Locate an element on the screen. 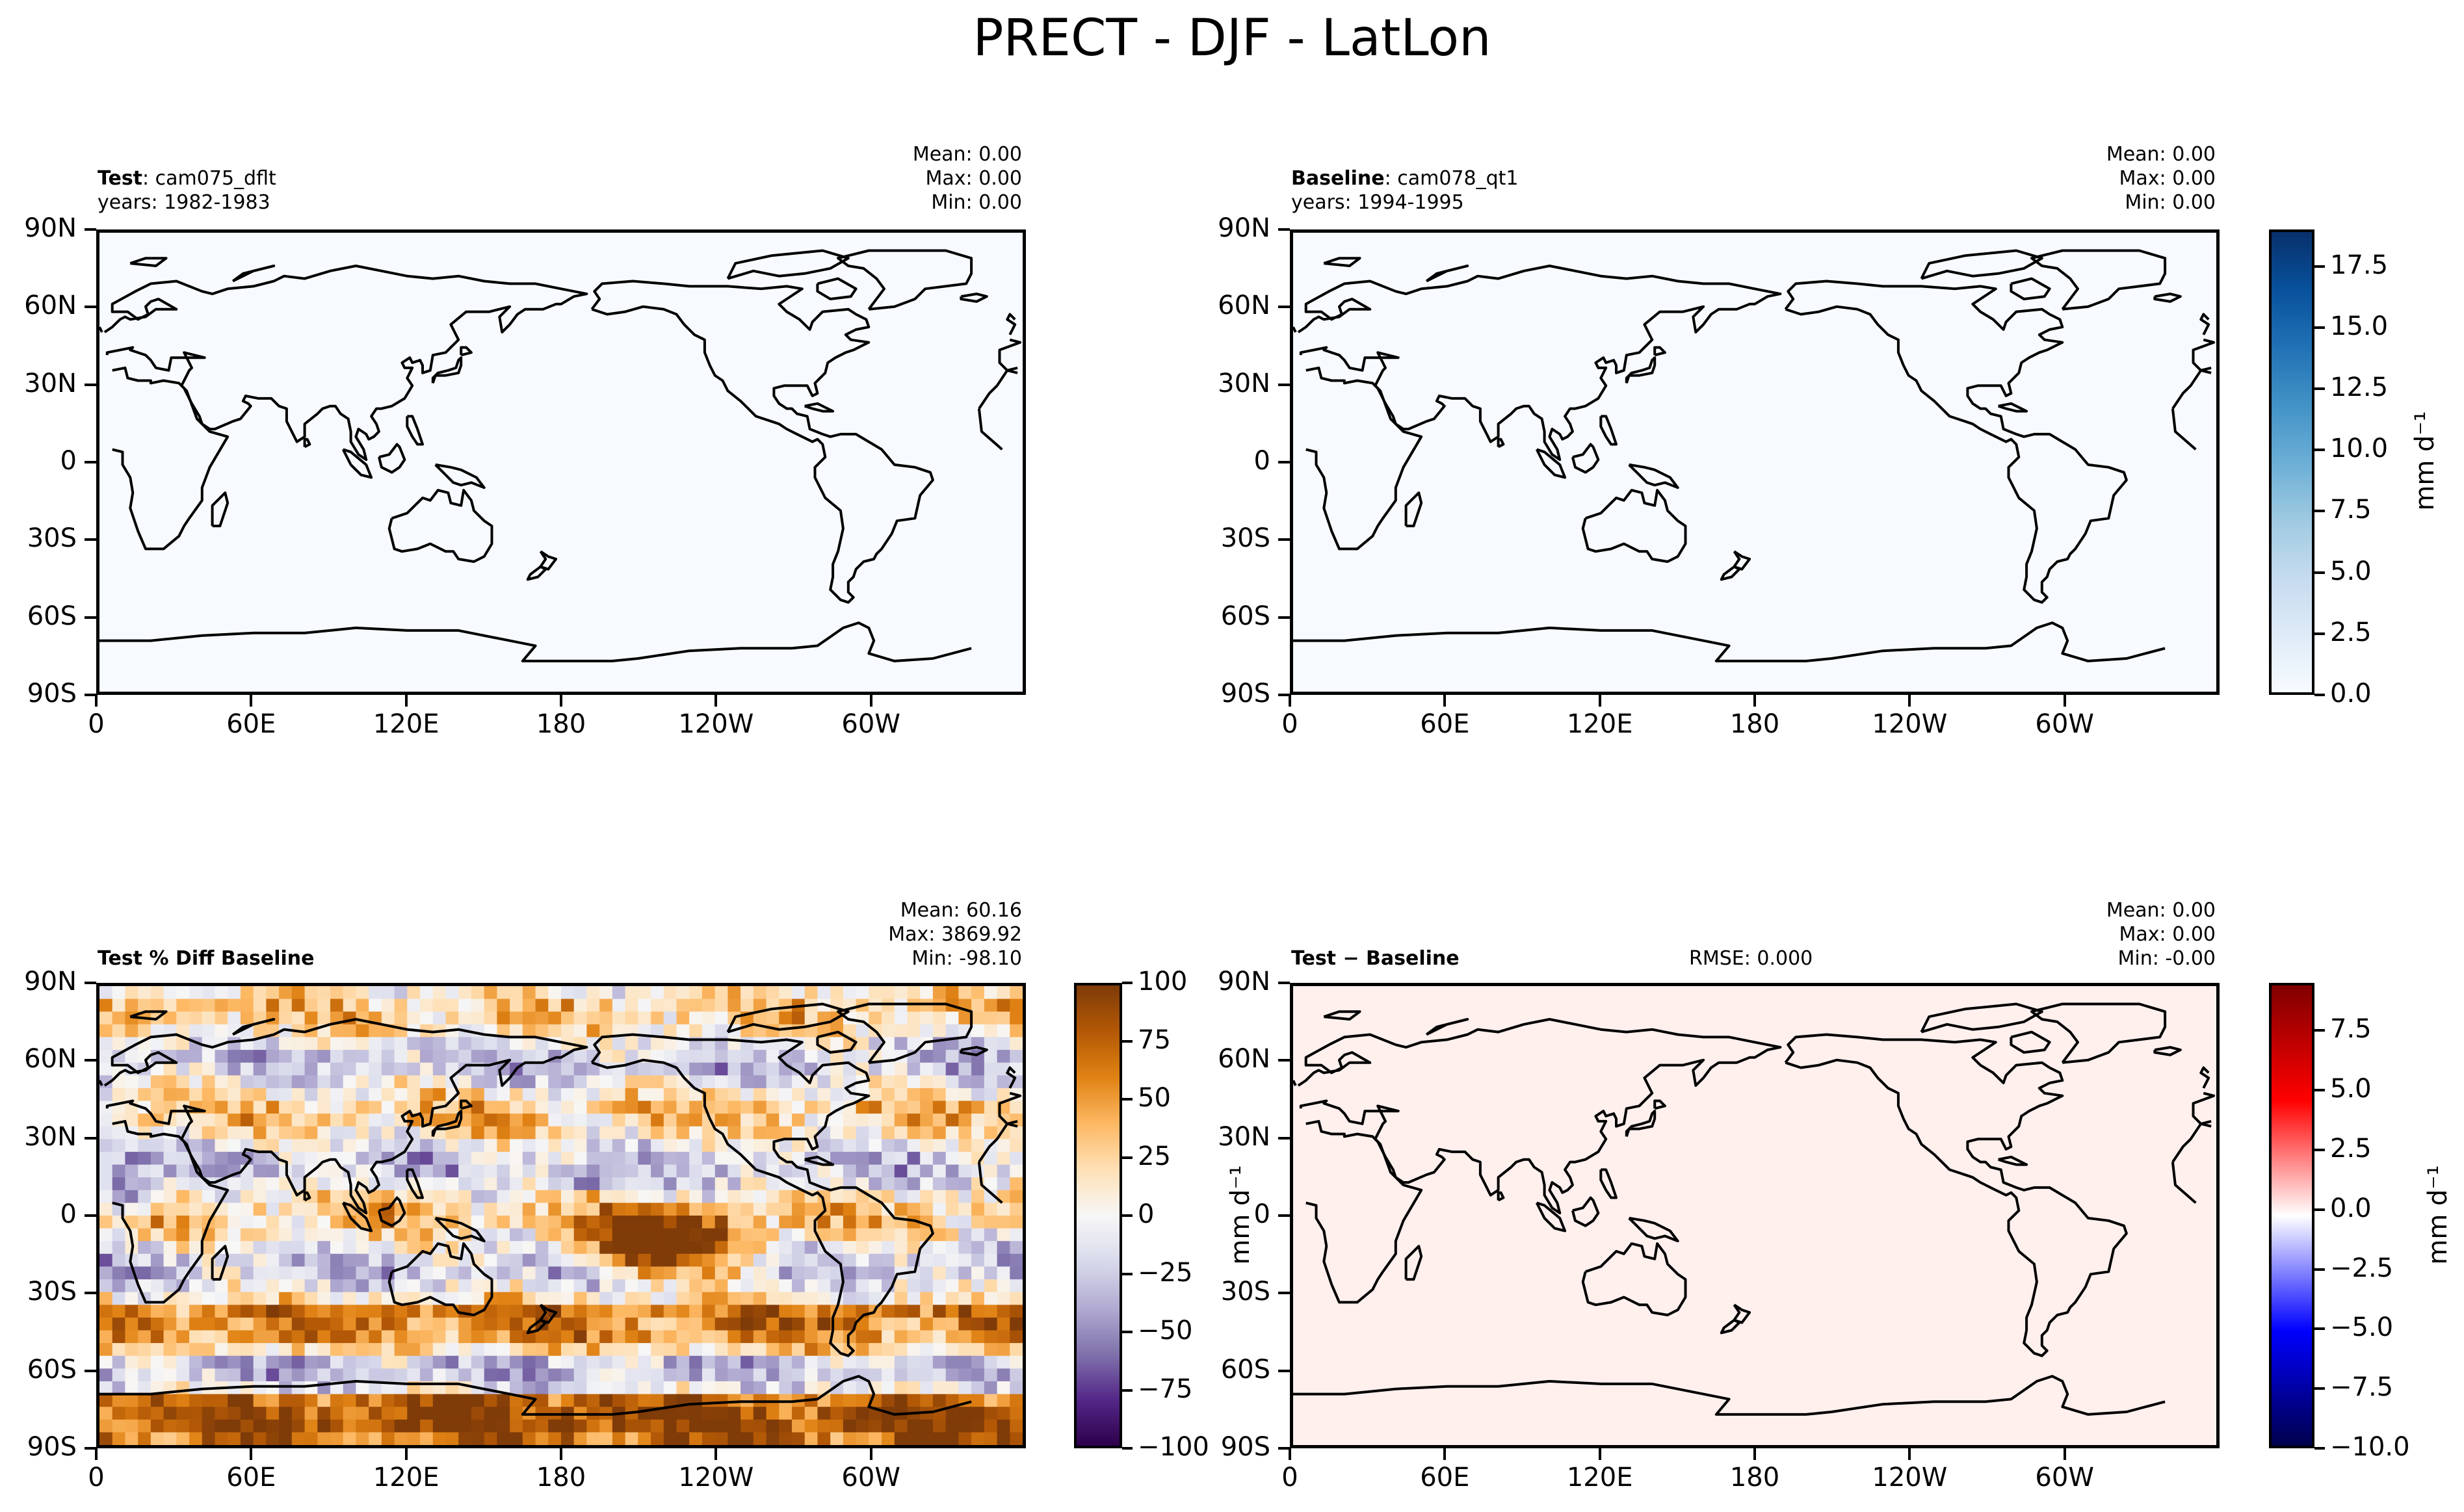 Image resolution: width=2464 pixels, height=1512 pixels. precip-colorbar-tick-label: 15.0 is located at coordinates (2359, 326).